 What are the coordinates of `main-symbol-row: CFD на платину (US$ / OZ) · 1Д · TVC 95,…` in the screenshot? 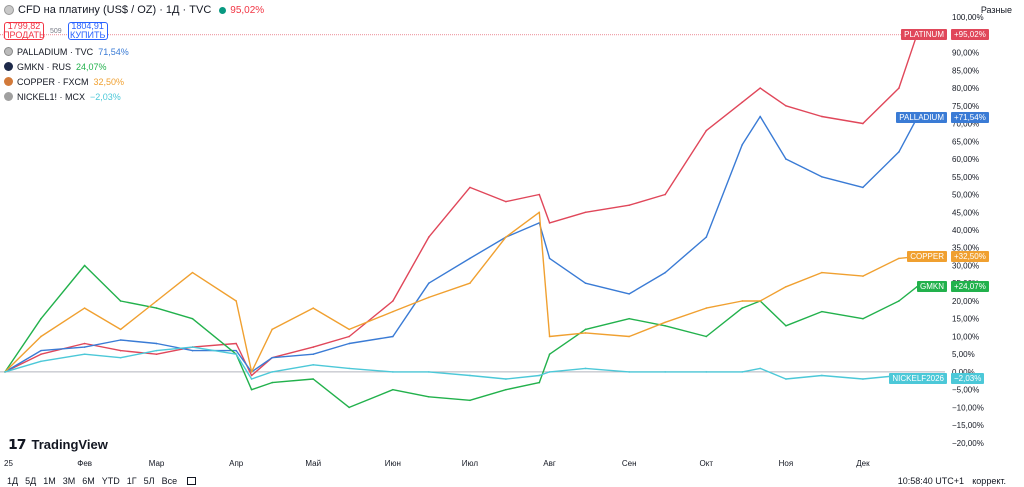 It's located at (134, 10).